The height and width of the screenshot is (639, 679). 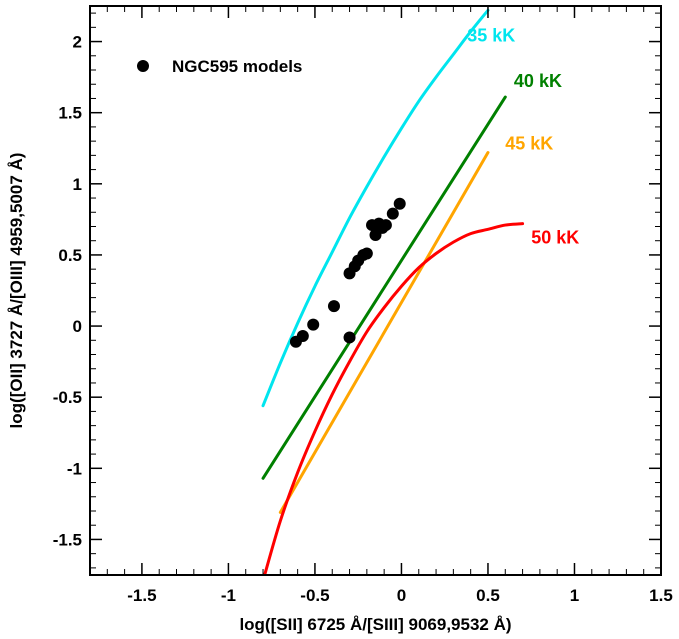 What do you see at coordinates (67, 397) in the screenshot?
I see `y-tick-label: -0.5` at bounding box center [67, 397].